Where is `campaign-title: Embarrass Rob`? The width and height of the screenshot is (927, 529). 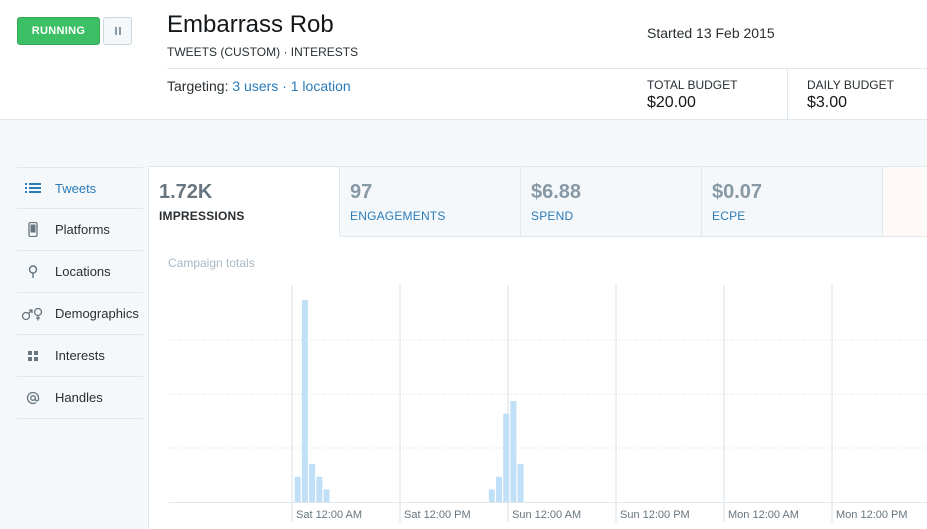
campaign-title: Embarrass Rob is located at coordinates (250, 24).